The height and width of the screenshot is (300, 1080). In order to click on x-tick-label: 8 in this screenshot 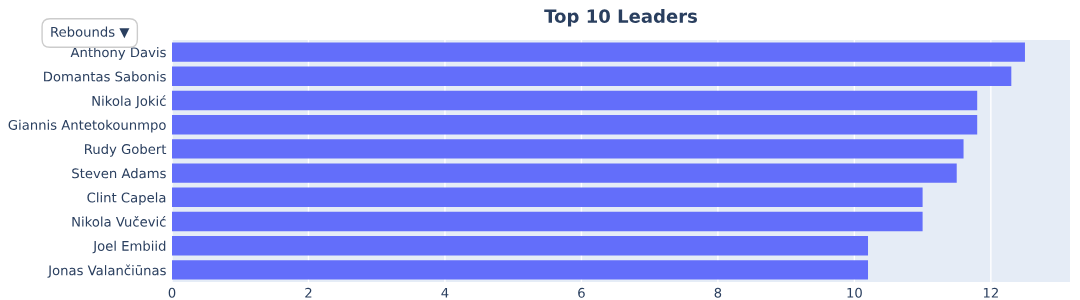, I will do `click(718, 292)`.